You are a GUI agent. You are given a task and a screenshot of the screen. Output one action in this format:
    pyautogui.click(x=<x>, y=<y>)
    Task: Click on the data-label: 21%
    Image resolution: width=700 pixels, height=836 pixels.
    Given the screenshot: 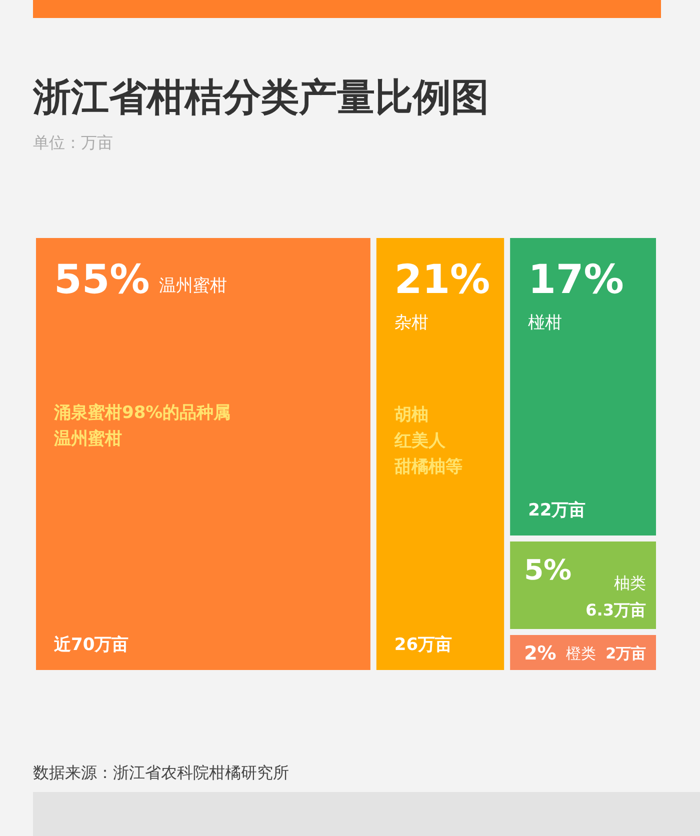 What is the action you would take?
    pyautogui.click(x=442, y=280)
    